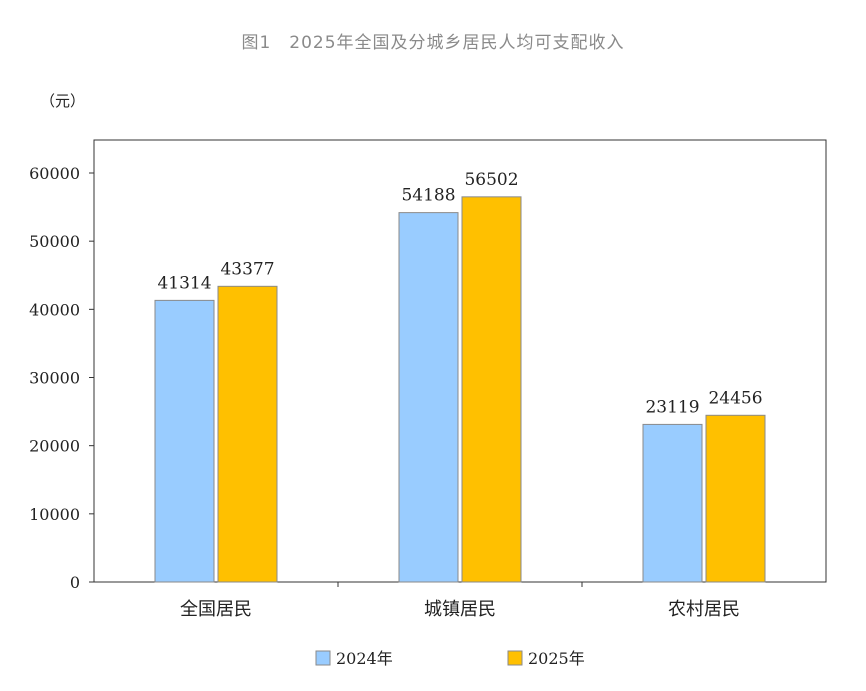  What do you see at coordinates (54, 309) in the screenshot?
I see `y-tick-label: 40000` at bounding box center [54, 309].